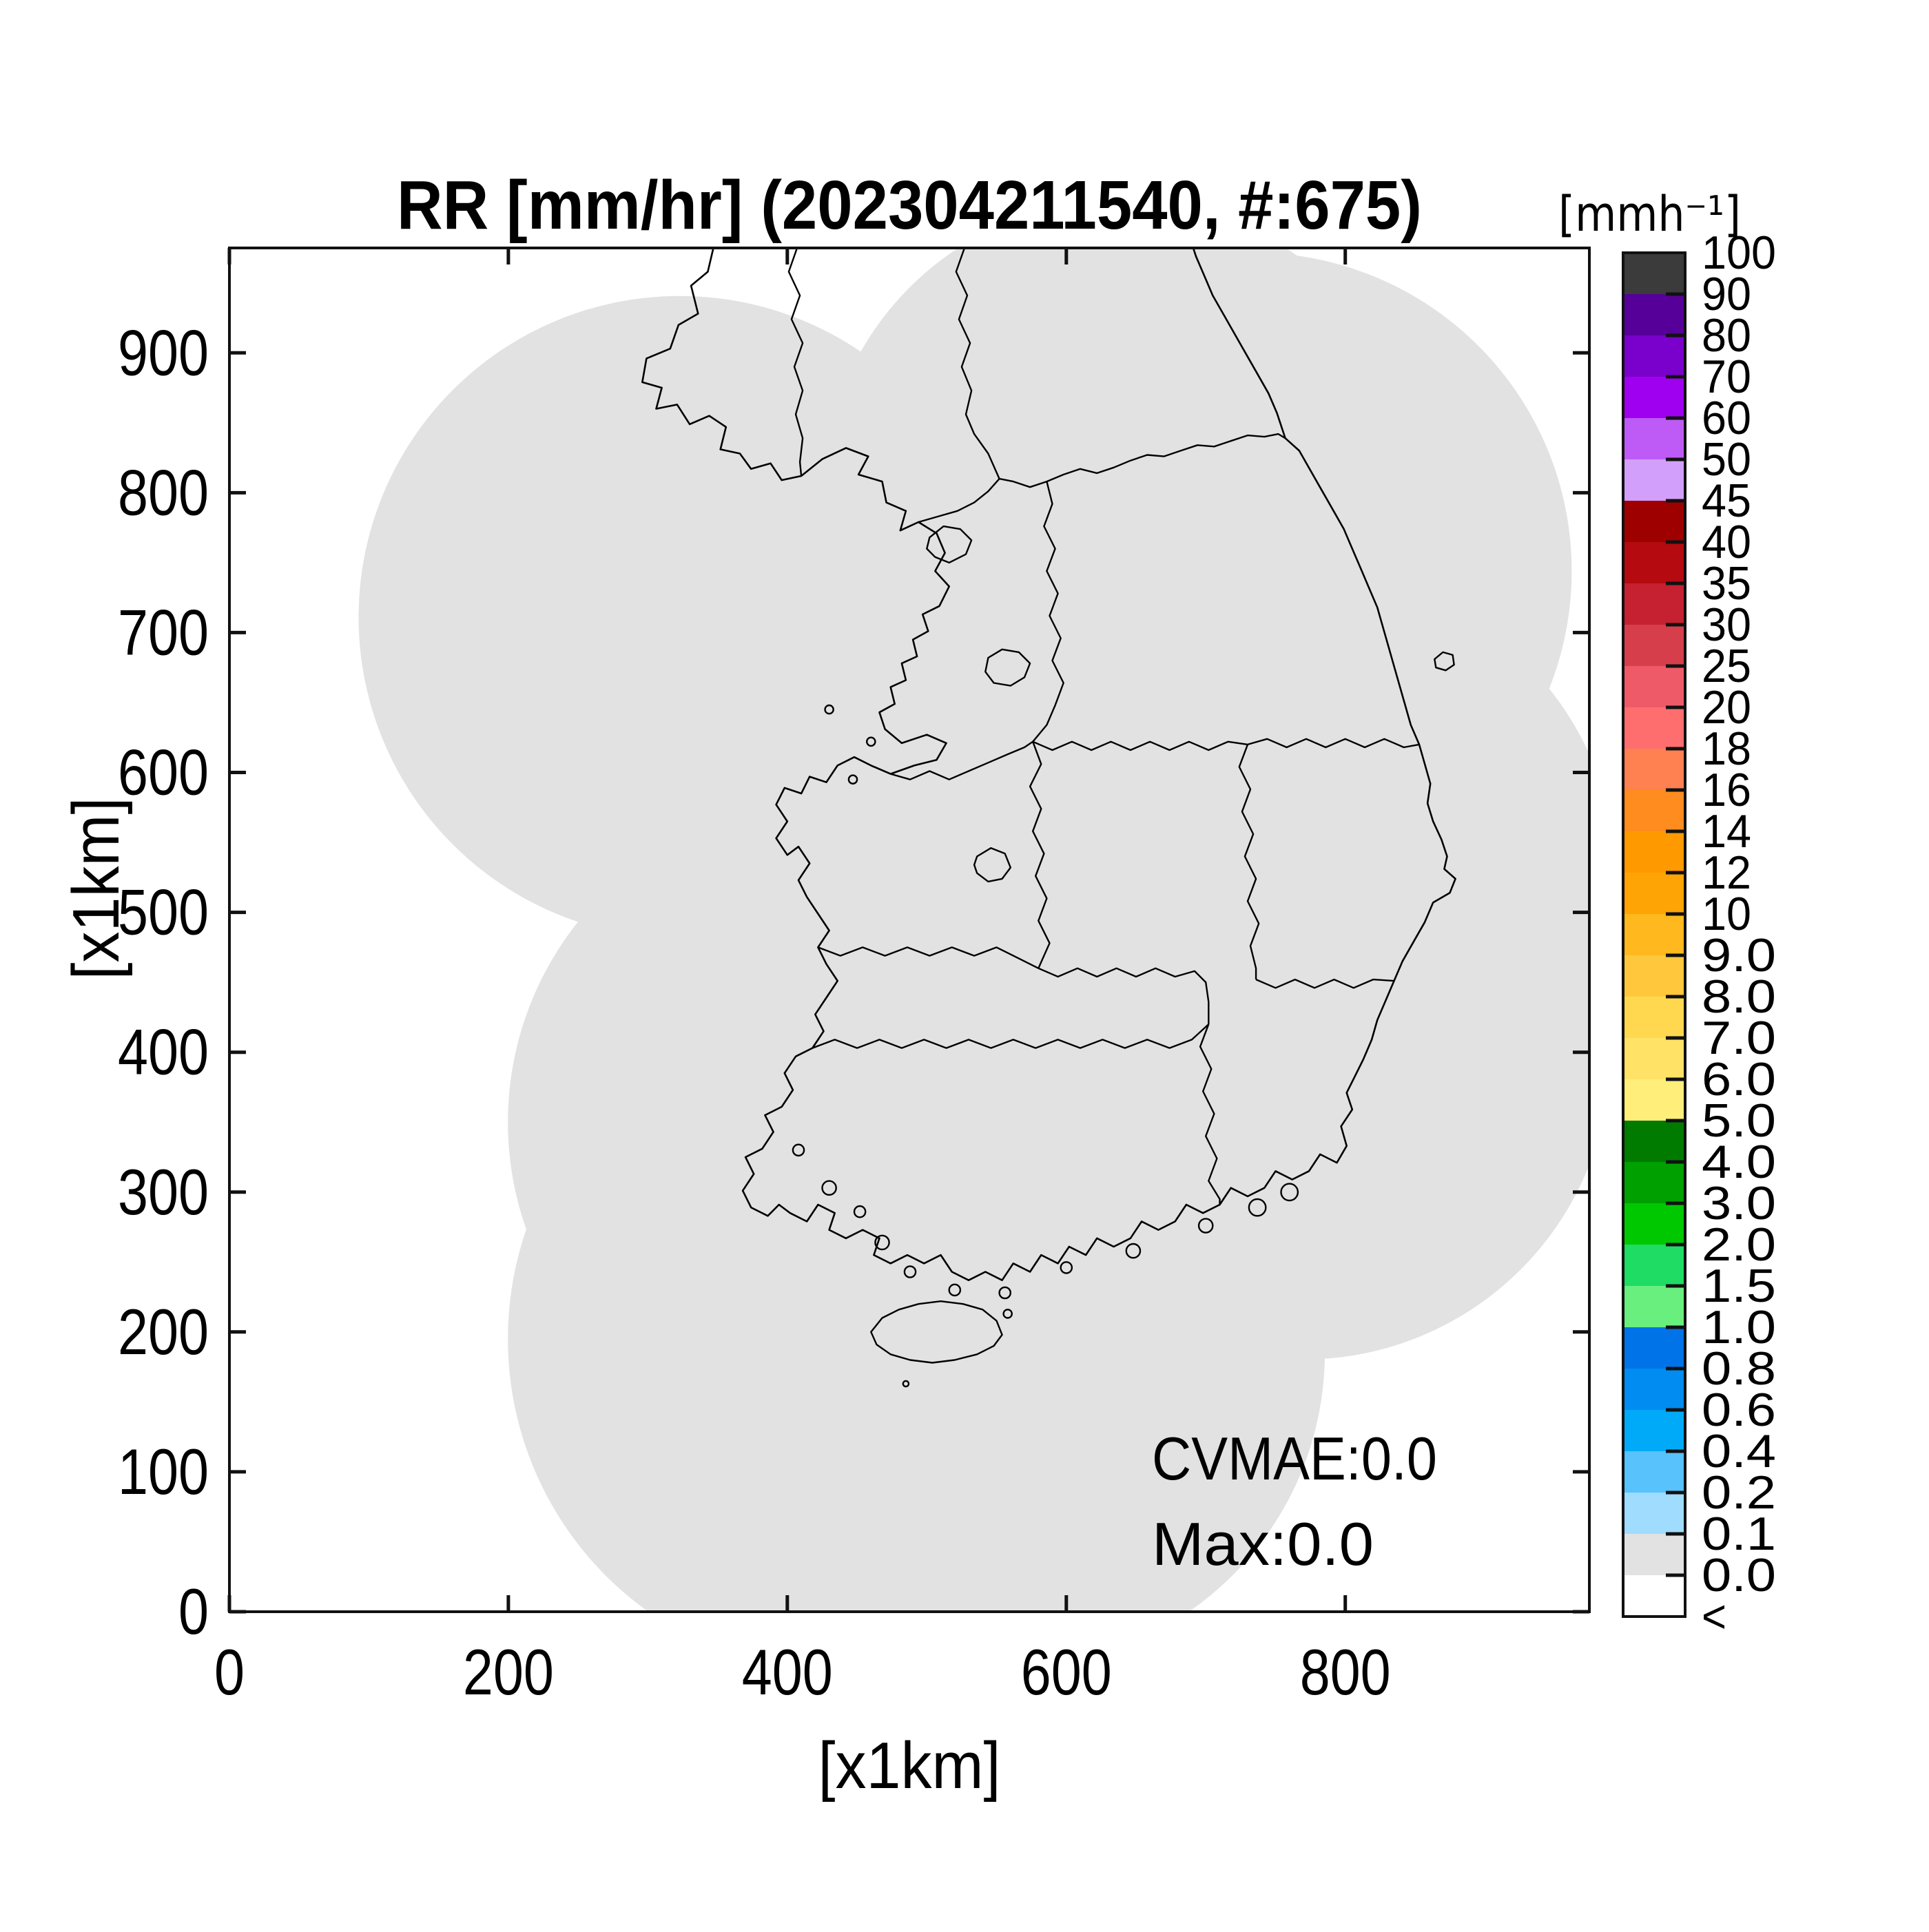 The image size is (1929, 1932). Describe the element at coordinates (1066, 1672) in the screenshot. I see `x-tick-label: 600` at that location.